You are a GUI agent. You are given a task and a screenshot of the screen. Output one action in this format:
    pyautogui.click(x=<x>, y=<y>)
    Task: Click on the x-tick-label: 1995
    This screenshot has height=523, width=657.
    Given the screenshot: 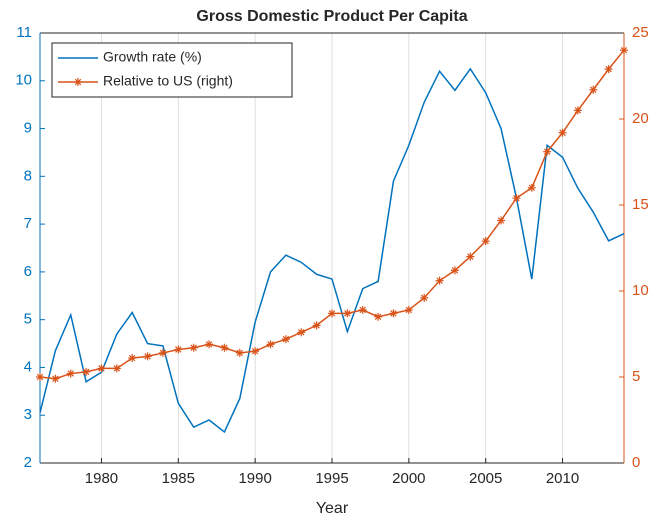 What is the action you would take?
    pyautogui.click(x=331, y=478)
    